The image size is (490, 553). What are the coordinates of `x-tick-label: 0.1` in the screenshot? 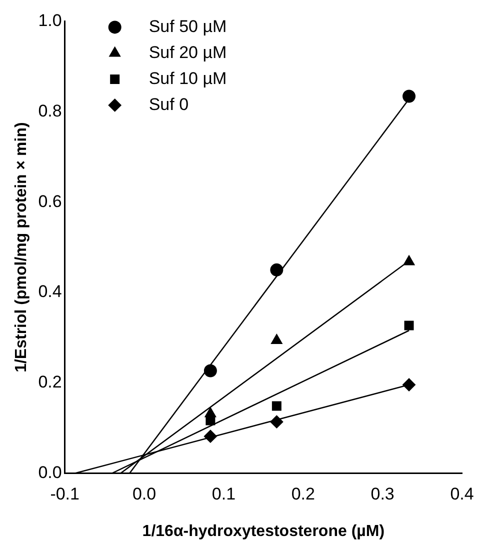 It's located at (224, 494).